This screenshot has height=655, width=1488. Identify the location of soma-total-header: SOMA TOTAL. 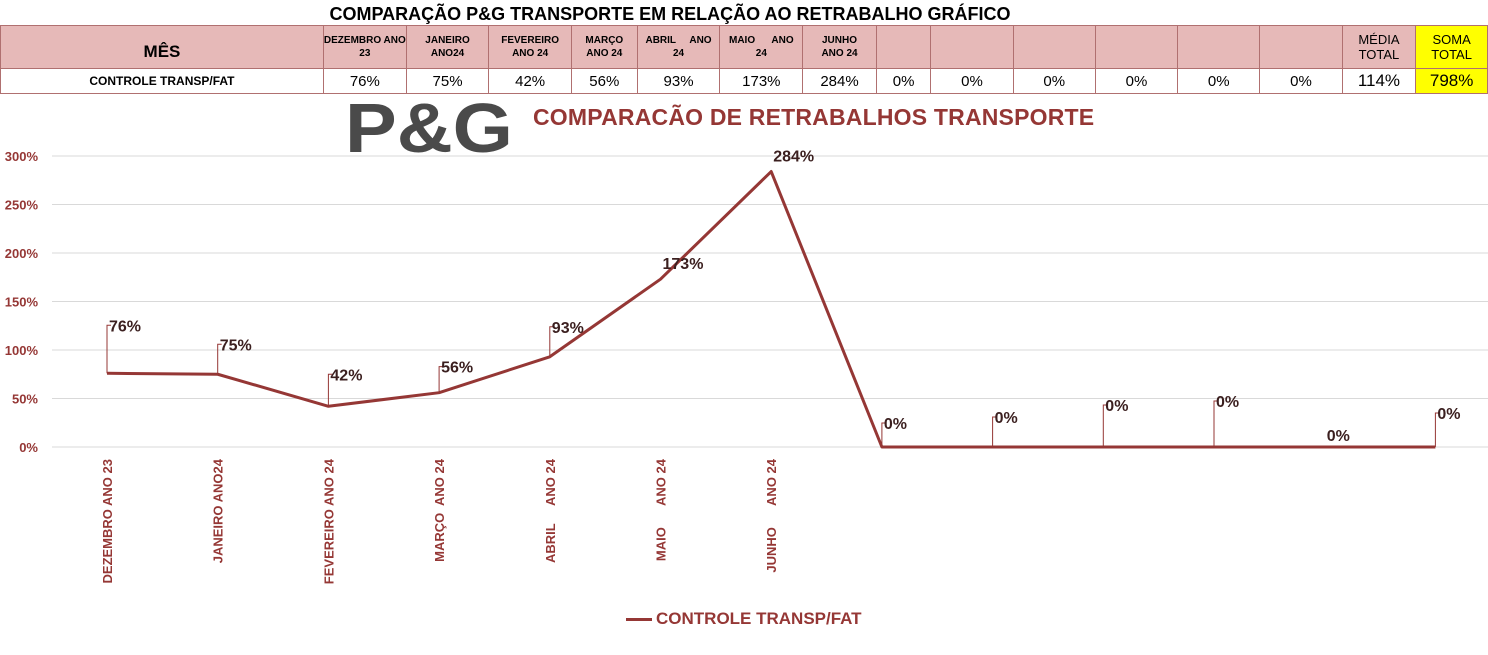
(1451, 47).